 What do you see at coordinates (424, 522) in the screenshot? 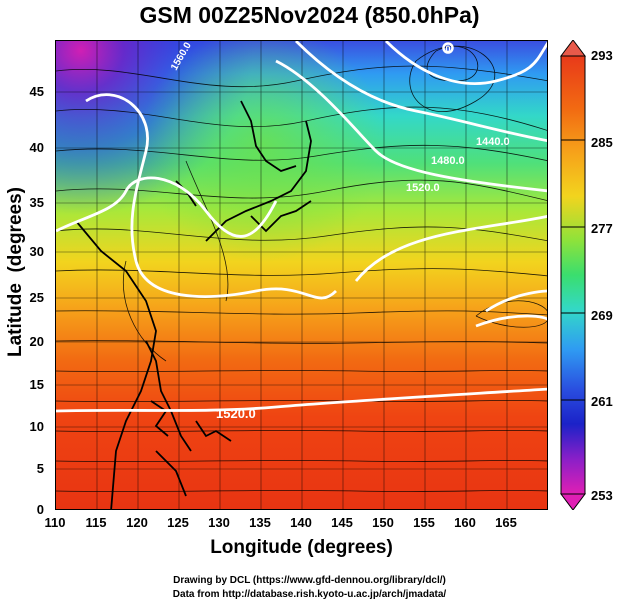
I see `x-tick-label: 155` at bounding box center [424, 522].